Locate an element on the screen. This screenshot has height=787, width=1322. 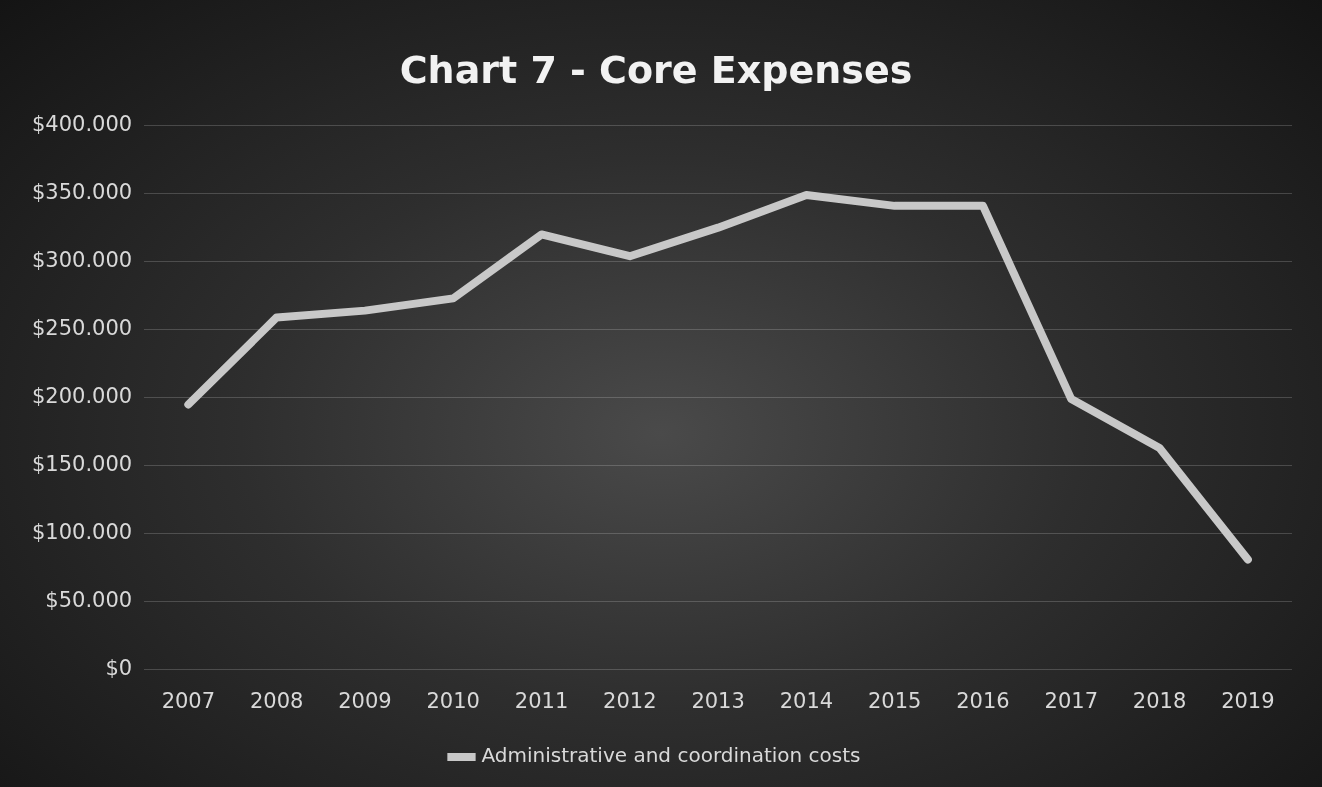
x-tick-label: 2013 is located at coordinates (718, 700).